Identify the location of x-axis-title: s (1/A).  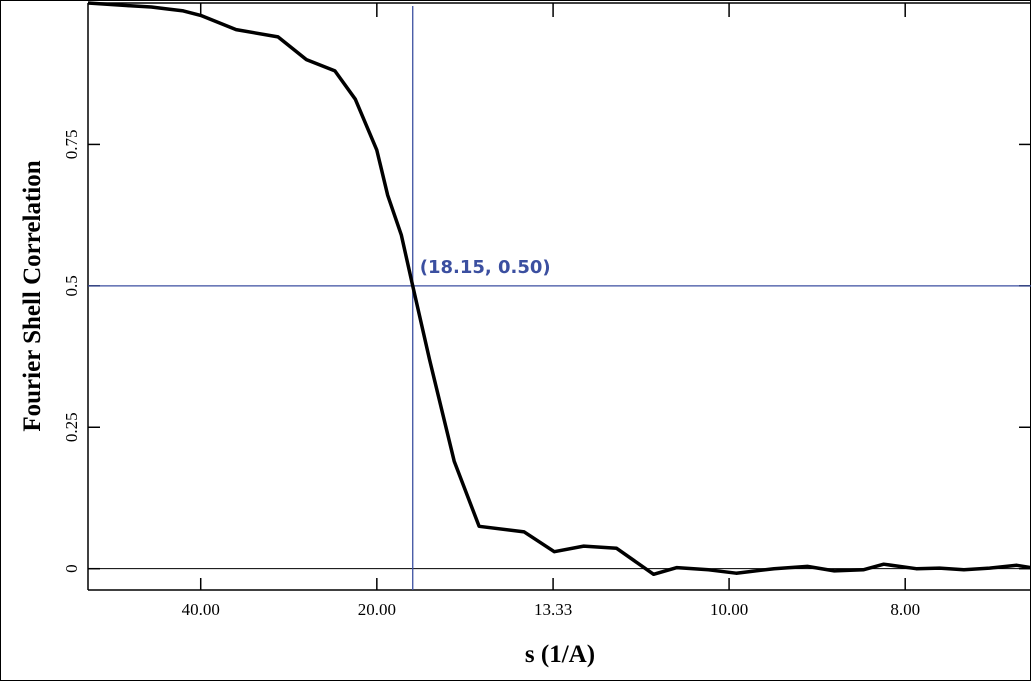
(560, 654).